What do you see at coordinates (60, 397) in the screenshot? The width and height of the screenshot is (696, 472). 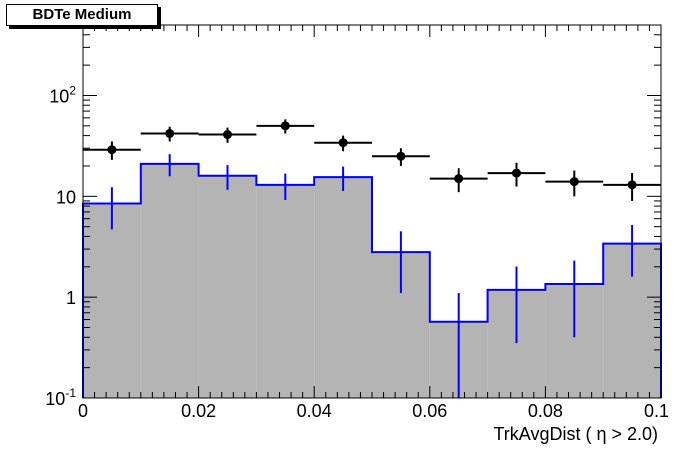 I see `y-tick-label: 10⁻¹` at bounding box center [60, 397].